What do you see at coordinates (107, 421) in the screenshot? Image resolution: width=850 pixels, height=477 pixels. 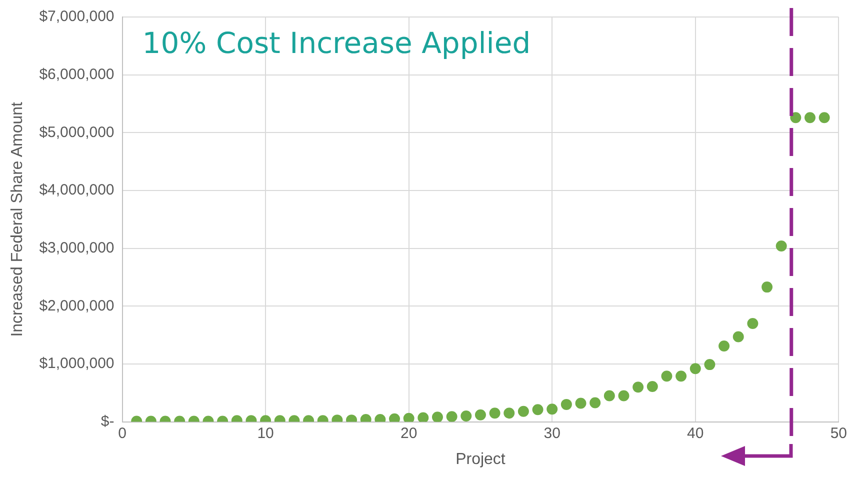 I see `y-tick-label: $-` at bounding box center [107, 421].